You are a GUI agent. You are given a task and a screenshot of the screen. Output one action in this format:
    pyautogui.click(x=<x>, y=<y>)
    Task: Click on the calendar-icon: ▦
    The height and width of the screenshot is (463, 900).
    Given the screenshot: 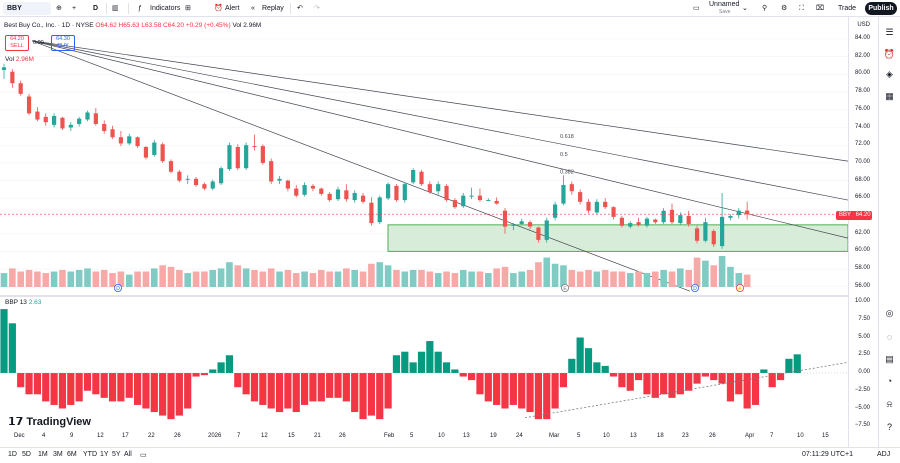 What is the action you would take?
    pyautogui.click(x=889, y=96)
    